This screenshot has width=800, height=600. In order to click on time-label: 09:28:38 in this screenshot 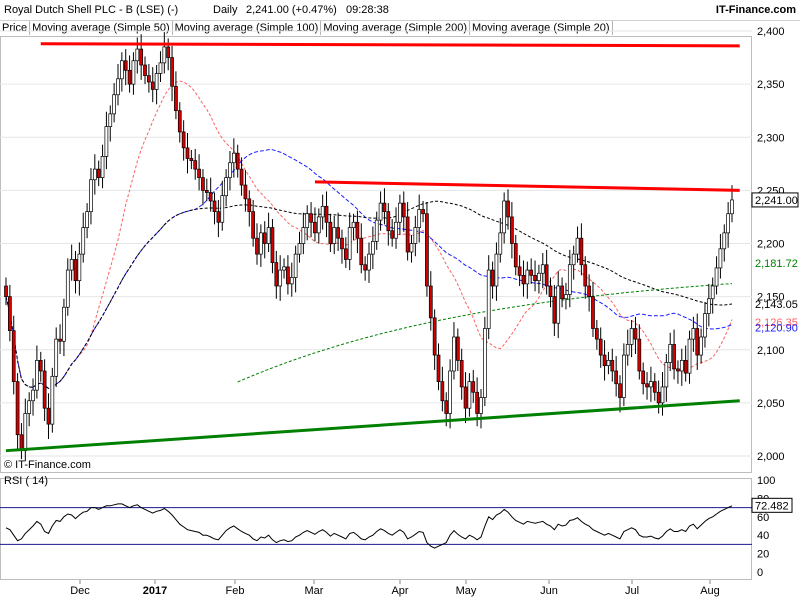, I will do `click(367, 10)`.